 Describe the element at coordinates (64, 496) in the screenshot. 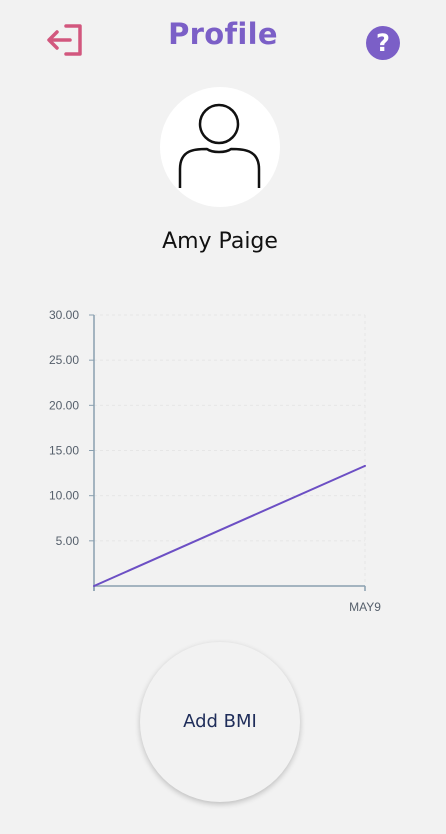

I see `y-tick-label: 10.00` at that location.